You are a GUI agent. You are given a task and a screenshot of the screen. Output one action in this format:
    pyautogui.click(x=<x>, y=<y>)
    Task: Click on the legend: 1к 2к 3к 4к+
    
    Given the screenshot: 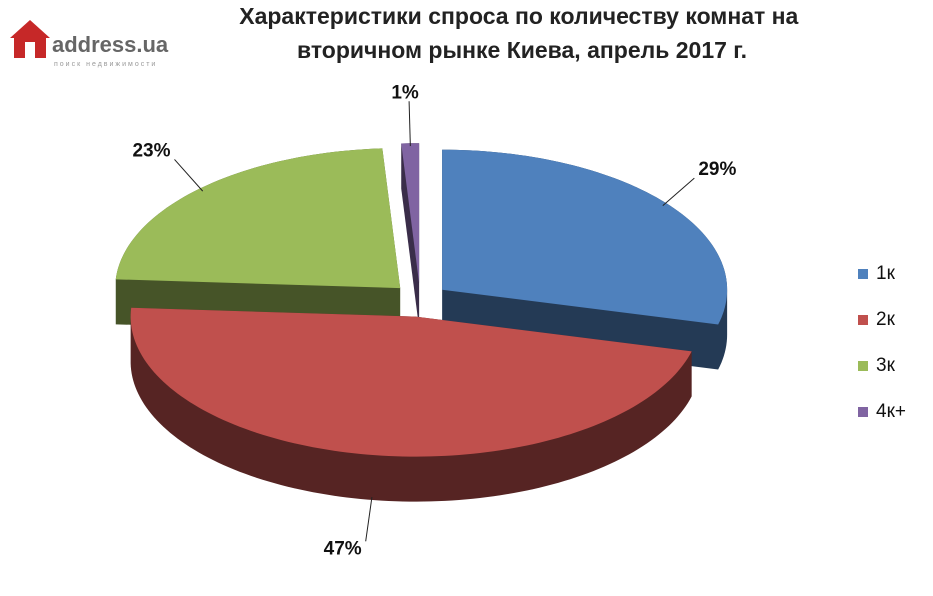 What is the action you would take?
    pyautogui.click(x=882, y=342)
    